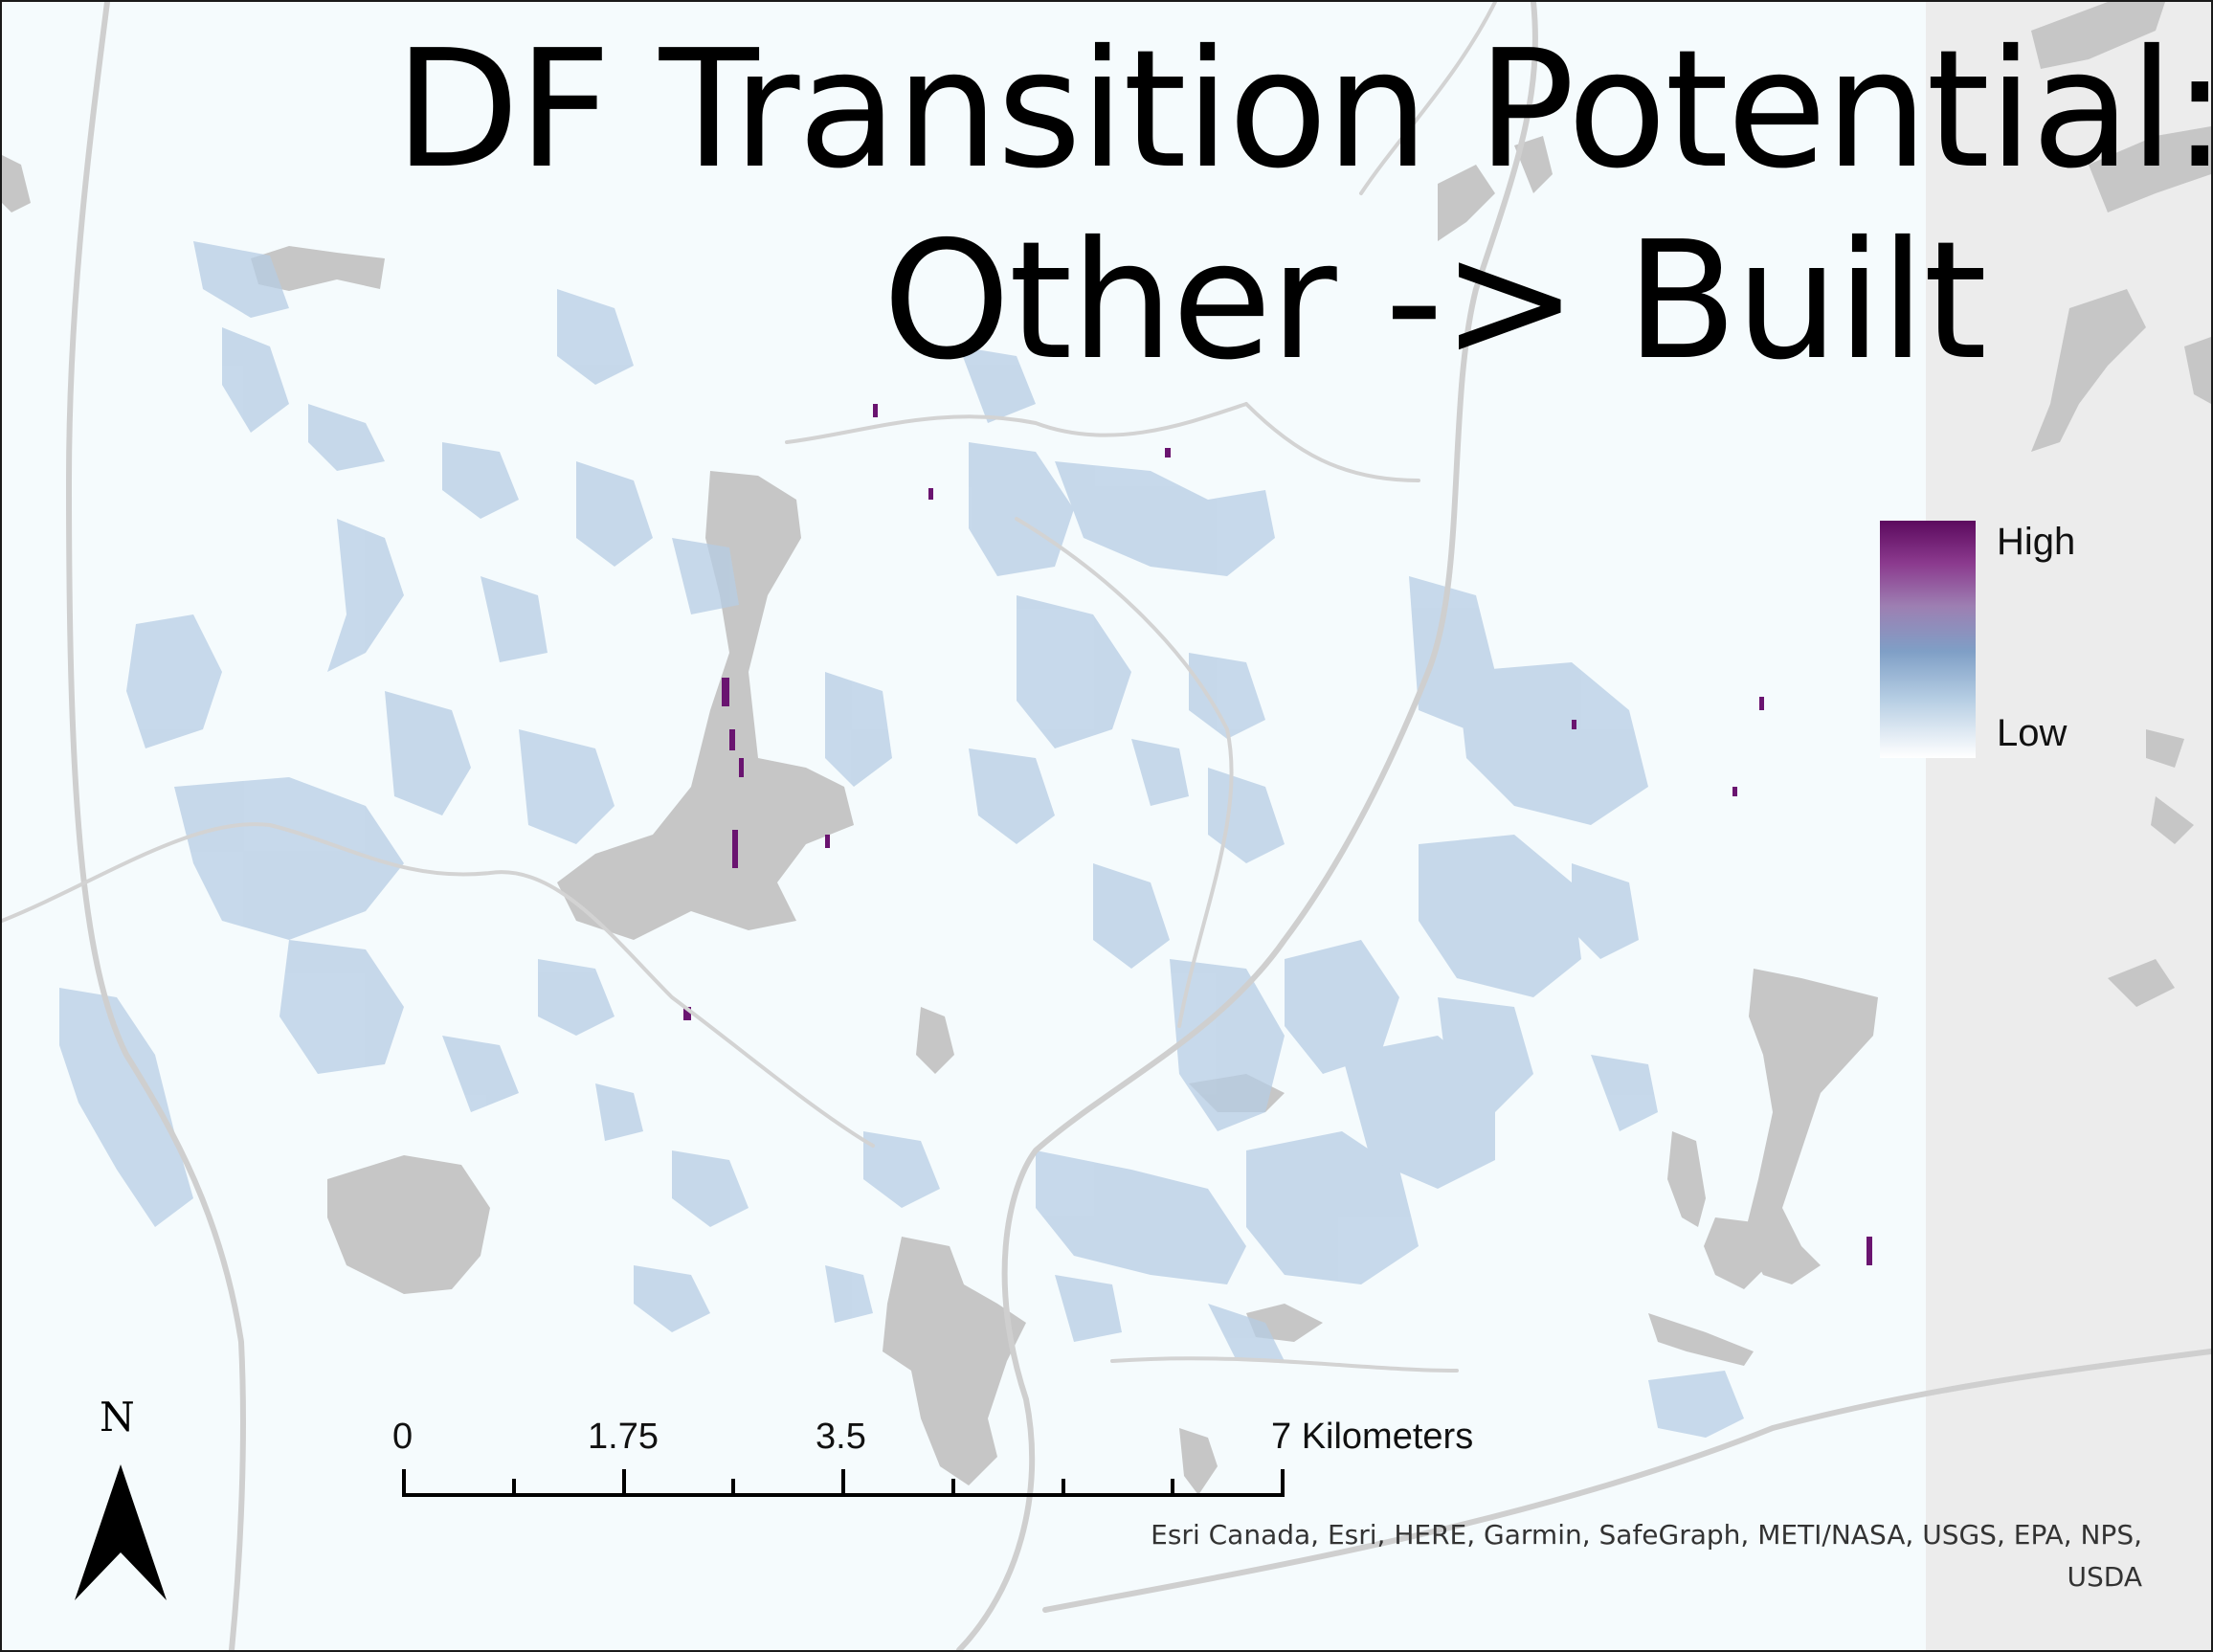  Describe the element at coordinates (1372, 1437) in the screenshot. I see `scale-label-7-km: 7 Kilometers` at that location.